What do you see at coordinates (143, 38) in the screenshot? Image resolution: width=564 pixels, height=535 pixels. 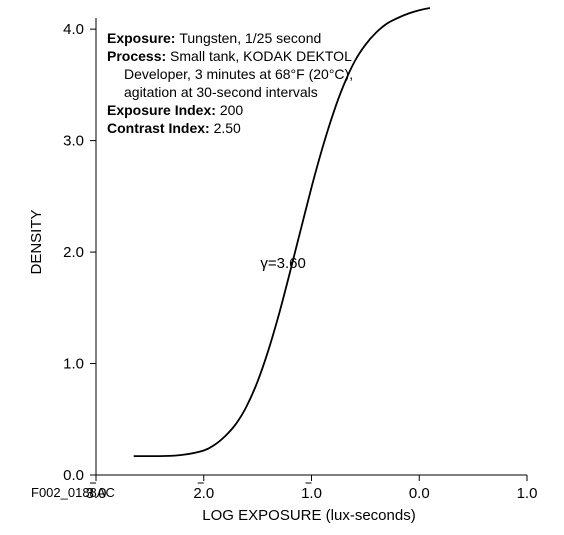 I see `info-key: Exposure:` at bounding box center [143, 38].